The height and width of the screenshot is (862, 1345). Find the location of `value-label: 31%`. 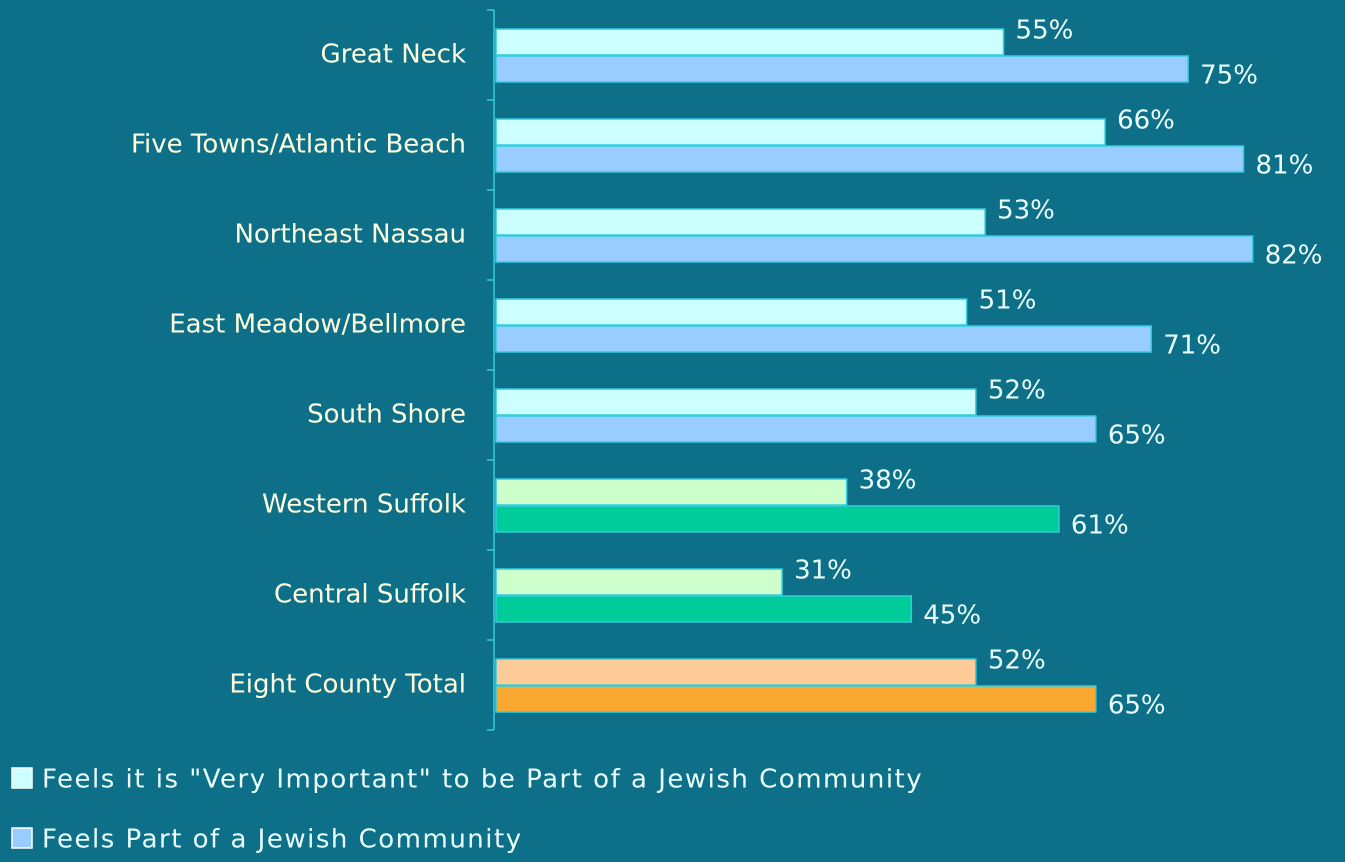

value-label: 31% is located at coordinates (823, 571).